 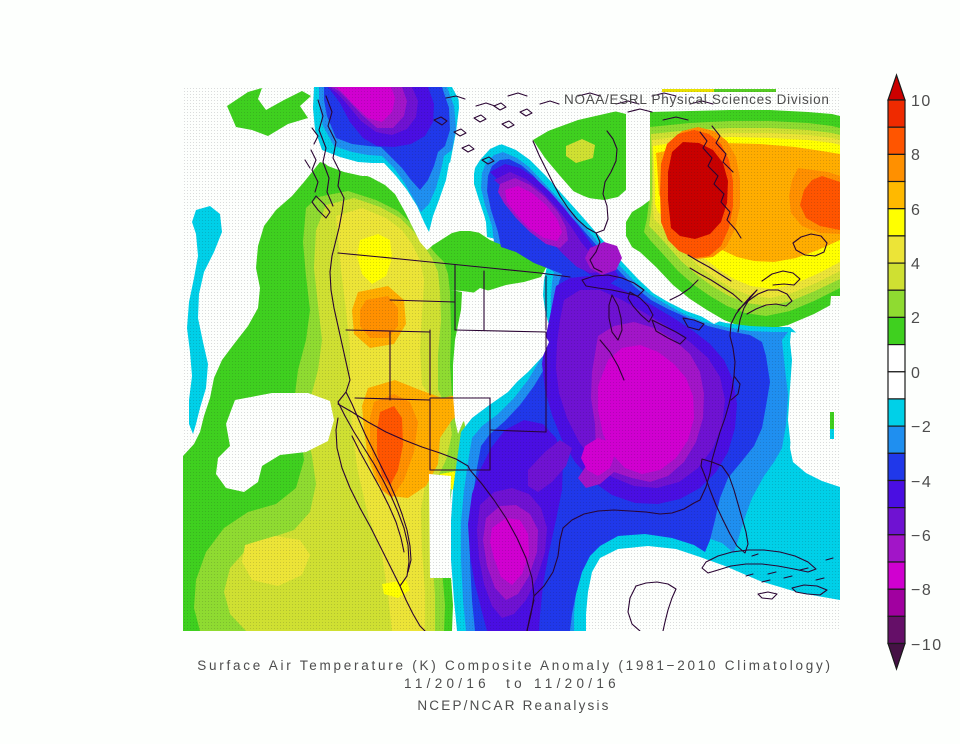 What do you see at coordinates (916, 318) in the screenshot?
I see `svg-text: 2` at bounding box center [916, 318].